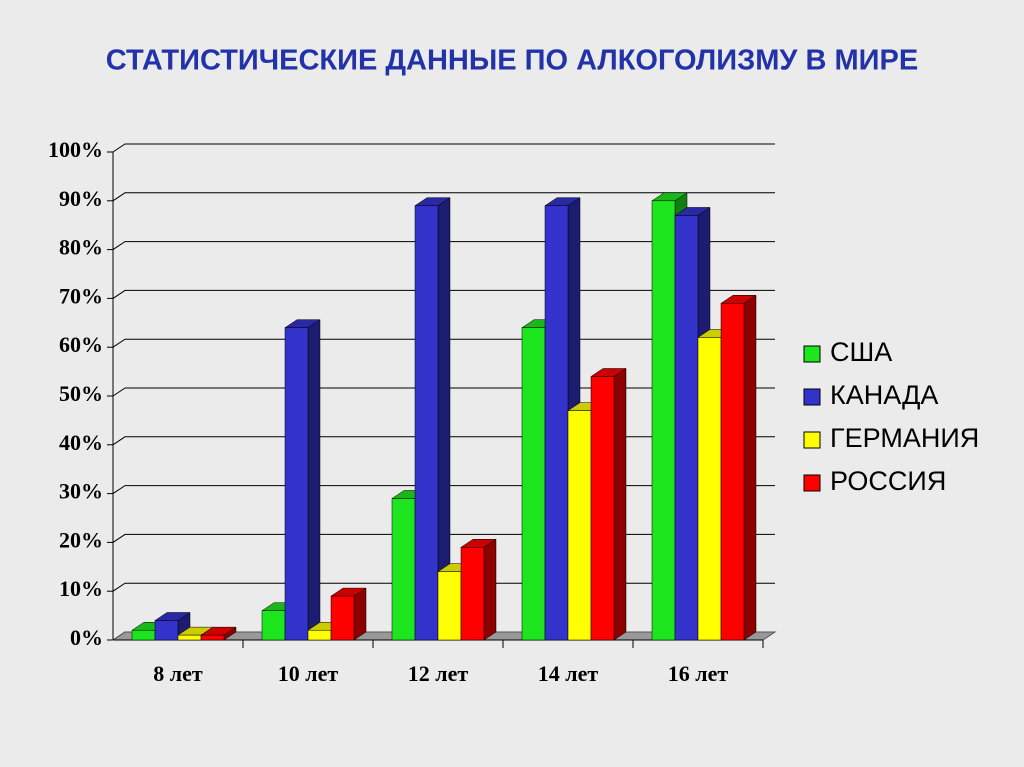  What do you see at coordinates (81, 491) in the screenshot?
I see `y-tick-label: 30%` at bounding box center [81, 491].